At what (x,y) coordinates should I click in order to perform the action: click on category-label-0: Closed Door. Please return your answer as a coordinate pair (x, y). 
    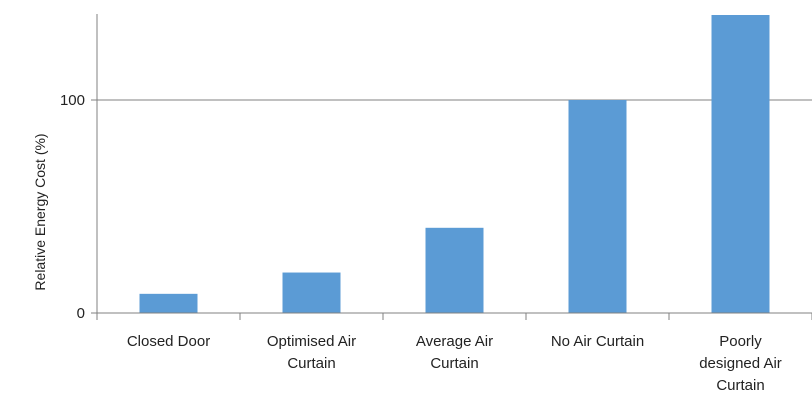
    Looking at the image, I should click on (168, 341).